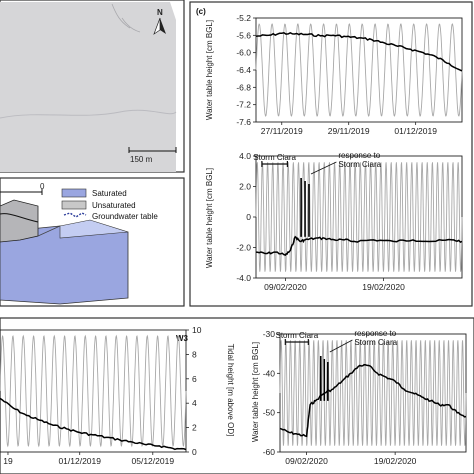 The height and width of the screenshot is (474, 474). Describe the element at coordinates (230, 390) in the screenshot. I see `y2-axis-label: Tidal height [m above OD]` at that location.